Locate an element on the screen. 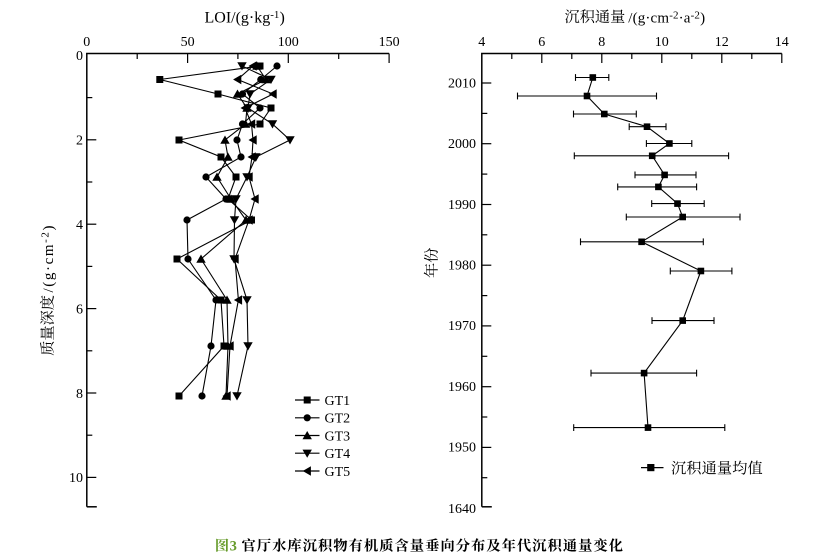  svg-text: 1980 is located at coordinates (462, 266).